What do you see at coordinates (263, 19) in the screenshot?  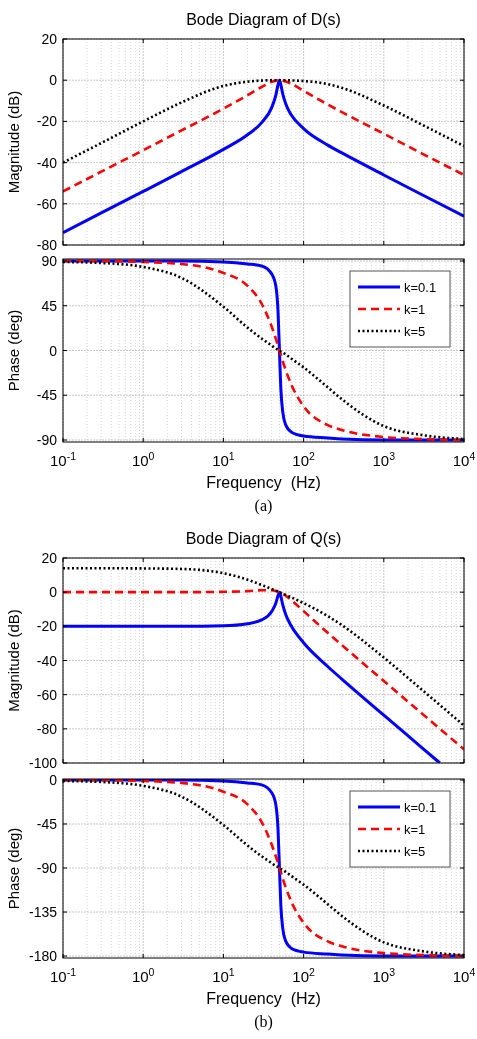 I see `chart-title: Bode Diagram of D(s)` at bounding box center [263, 19].